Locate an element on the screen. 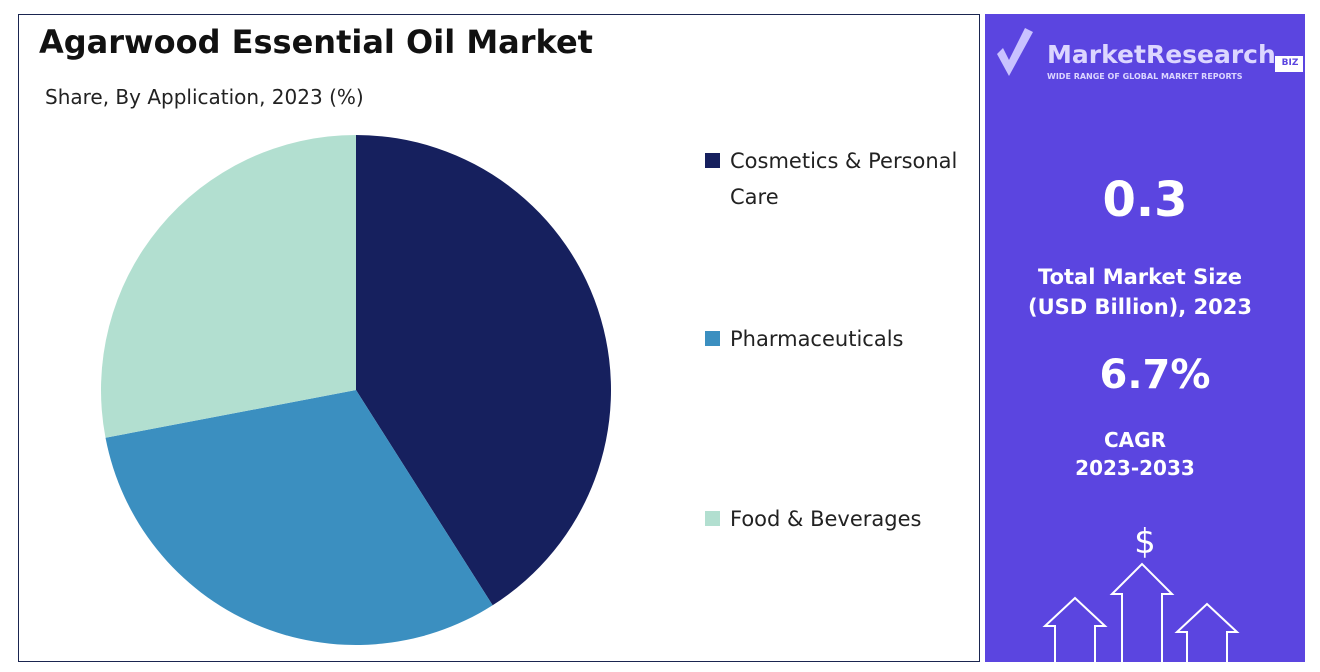  legend-label: Cosmetics & Personal Care is located at coordinates (844, 179).